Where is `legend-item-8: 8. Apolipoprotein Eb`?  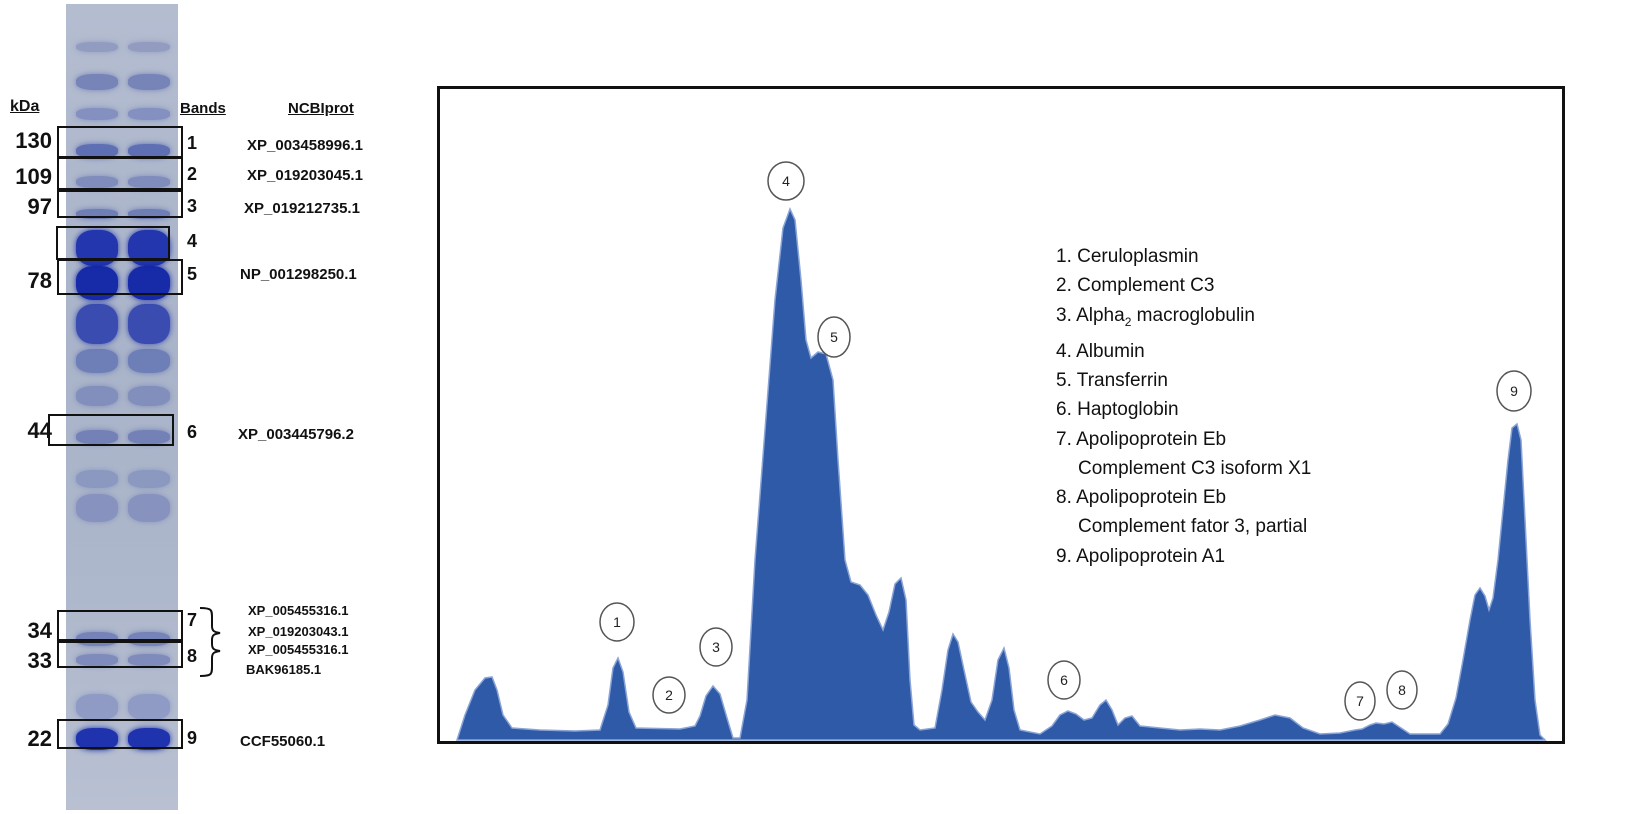
legend-item-8: 8. Apolipoprotein Eb is located at coordinates (1141, 498).